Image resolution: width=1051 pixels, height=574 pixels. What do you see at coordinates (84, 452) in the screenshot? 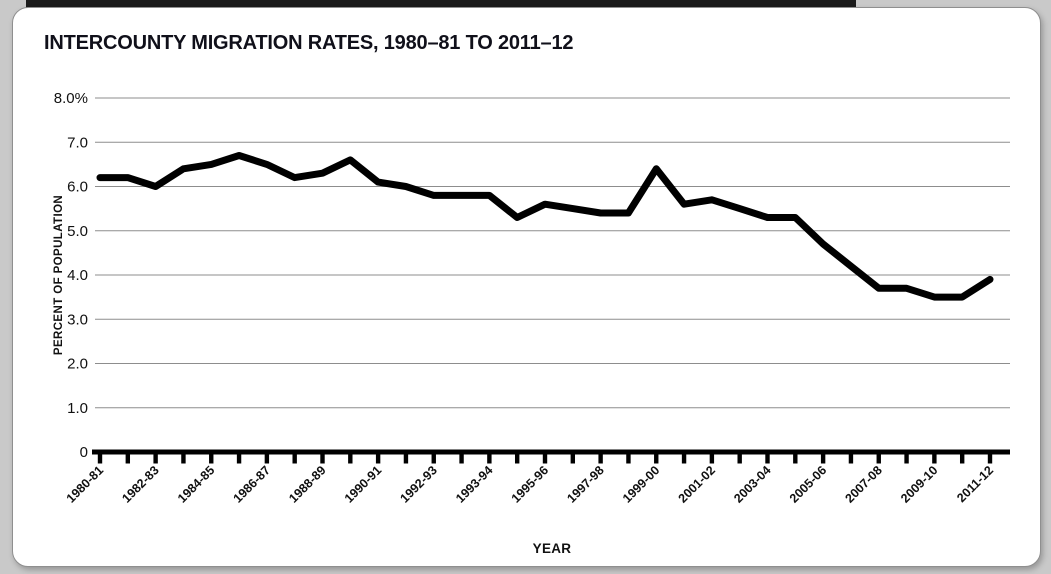
I see `y-tick-label: 0` at bounding box center [84, 452].